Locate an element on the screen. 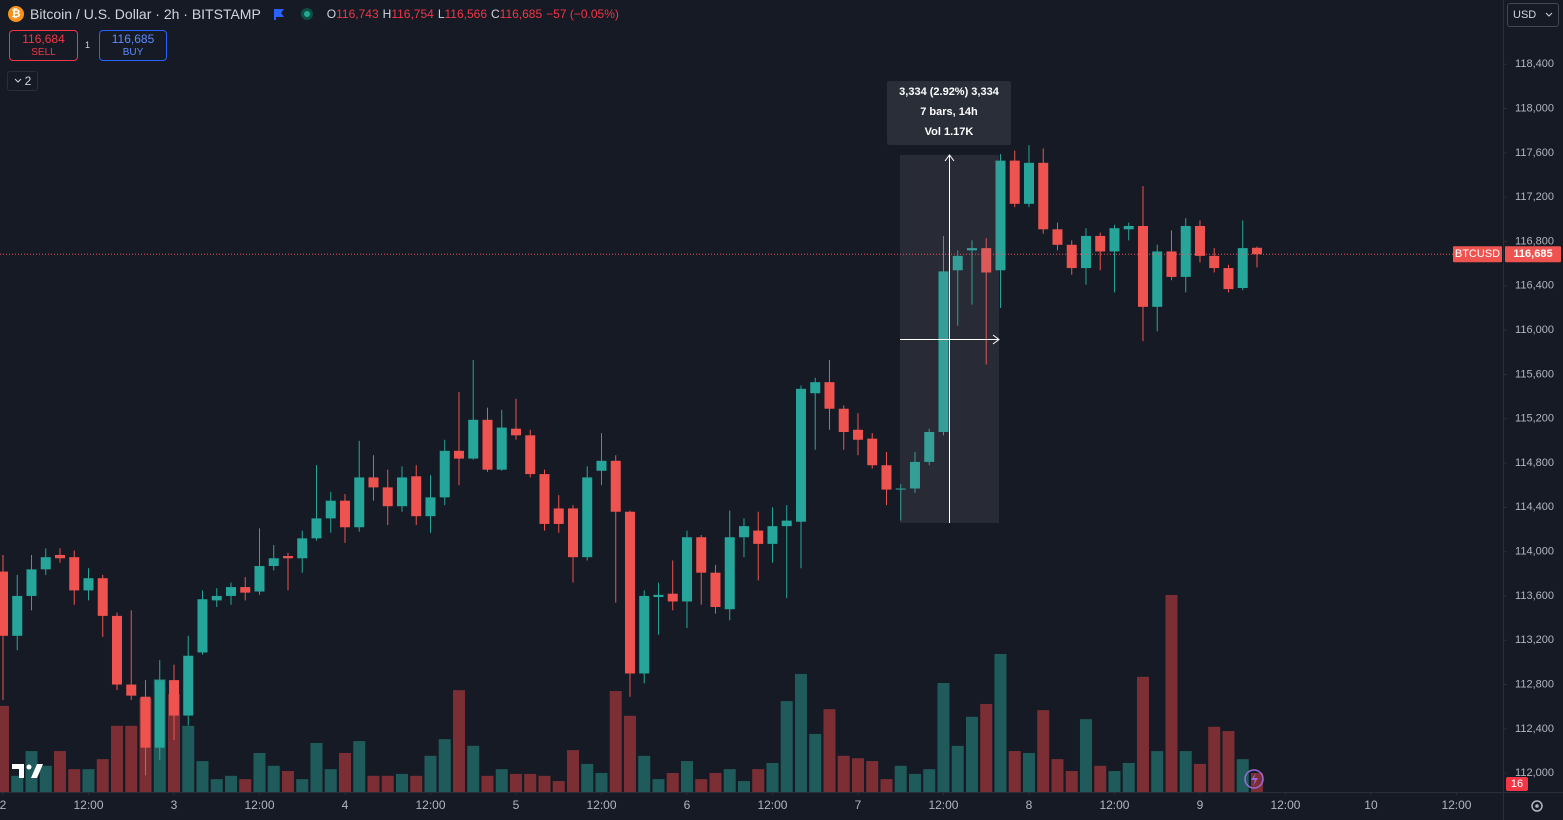  gear is located at coordinates (1537, 806).